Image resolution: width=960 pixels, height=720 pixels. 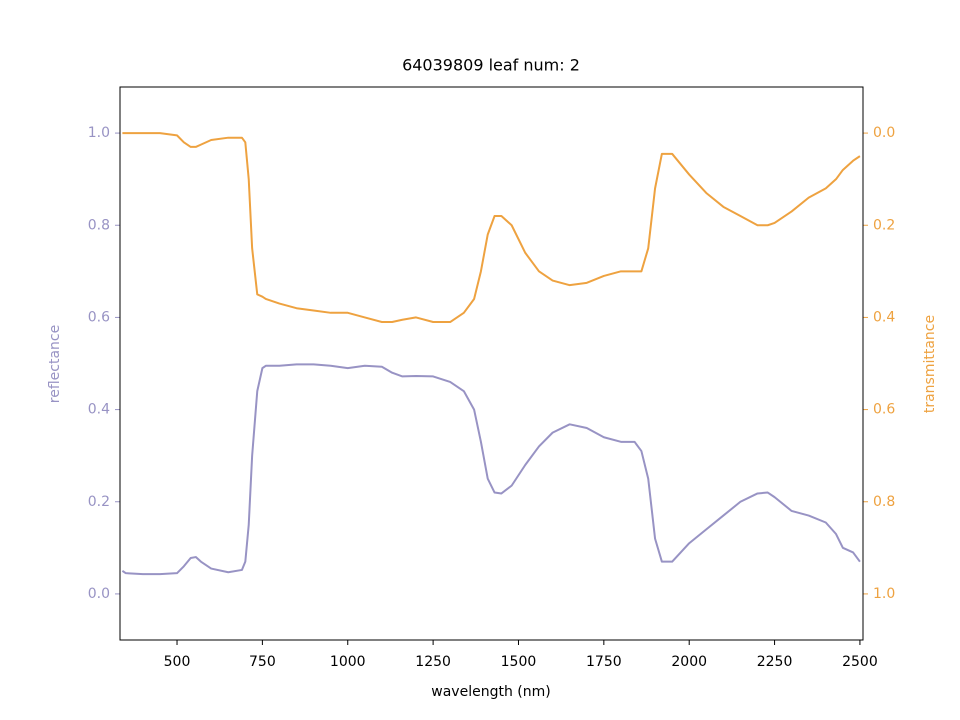 I want to click on y2-tick-label: 0.6, so click(x=884, y=410).